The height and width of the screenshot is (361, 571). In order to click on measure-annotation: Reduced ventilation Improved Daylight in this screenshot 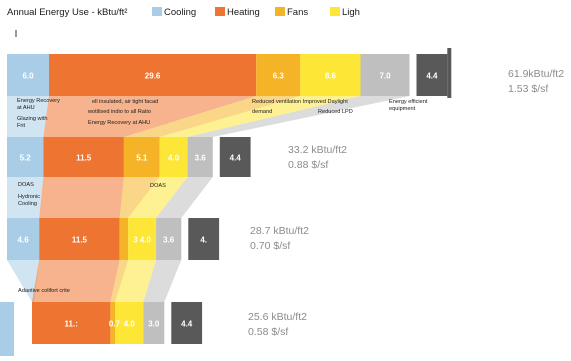, I will do `click(300, 102)`.